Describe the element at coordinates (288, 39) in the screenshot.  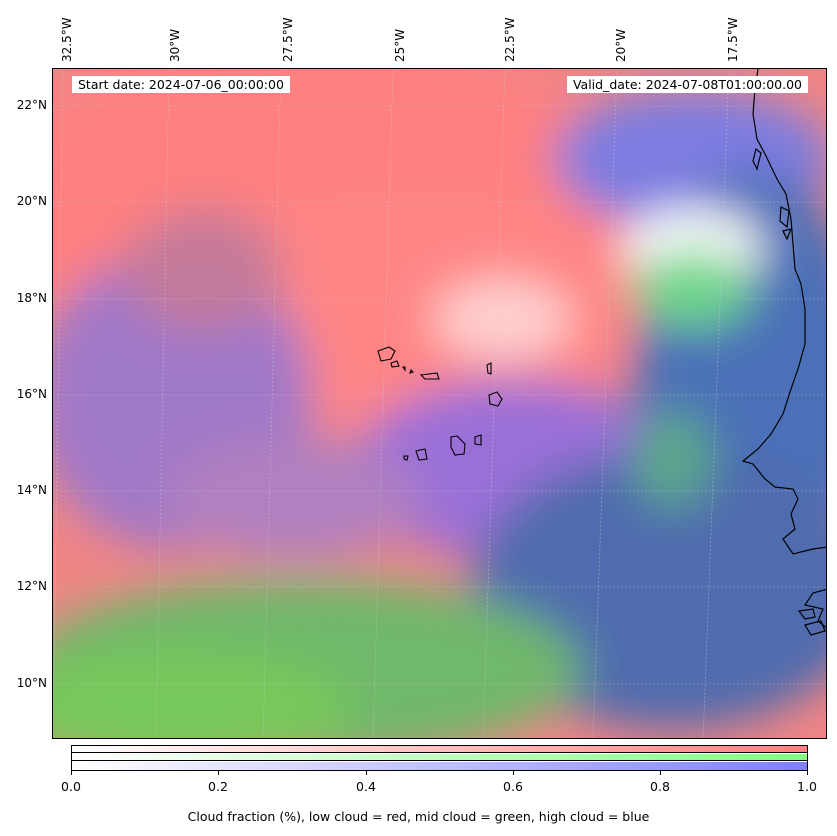
I see `lon-label-27.5w: 27.5°W` at that location.